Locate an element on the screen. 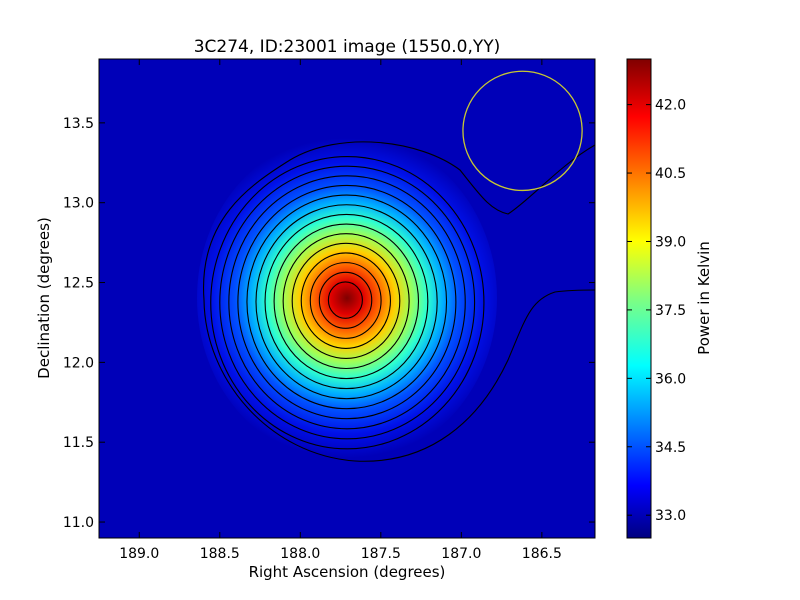 The width and height of the screenshot is (800, 600). colorbar-ticks: 33.0 34.5 36.0 37.5 39.0 40.5 42.0 is located at coordinates (656, 311).